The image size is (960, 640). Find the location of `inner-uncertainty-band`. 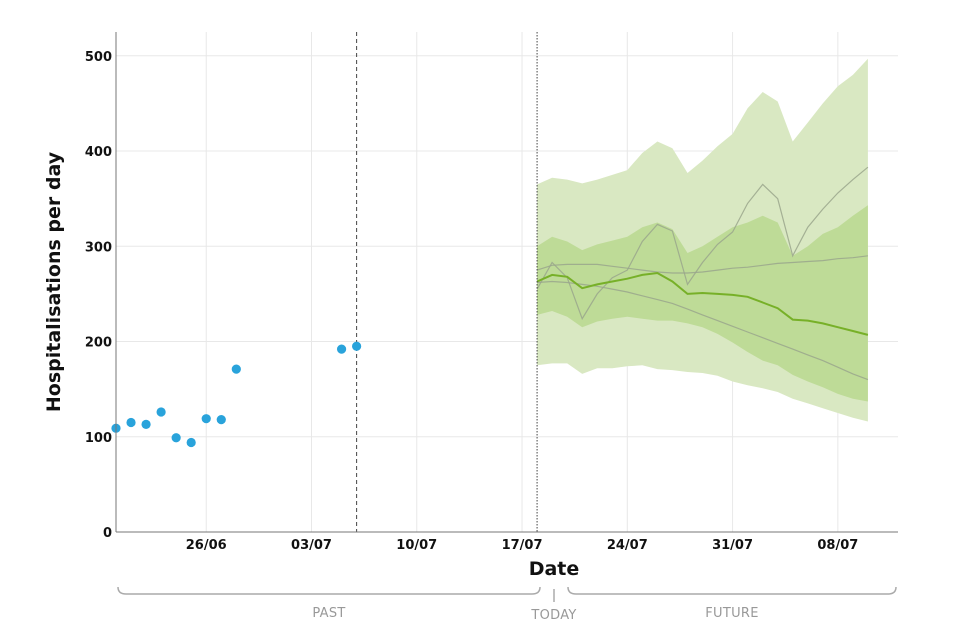

inner-uncertainty-band is located at coordinates (702, 303).